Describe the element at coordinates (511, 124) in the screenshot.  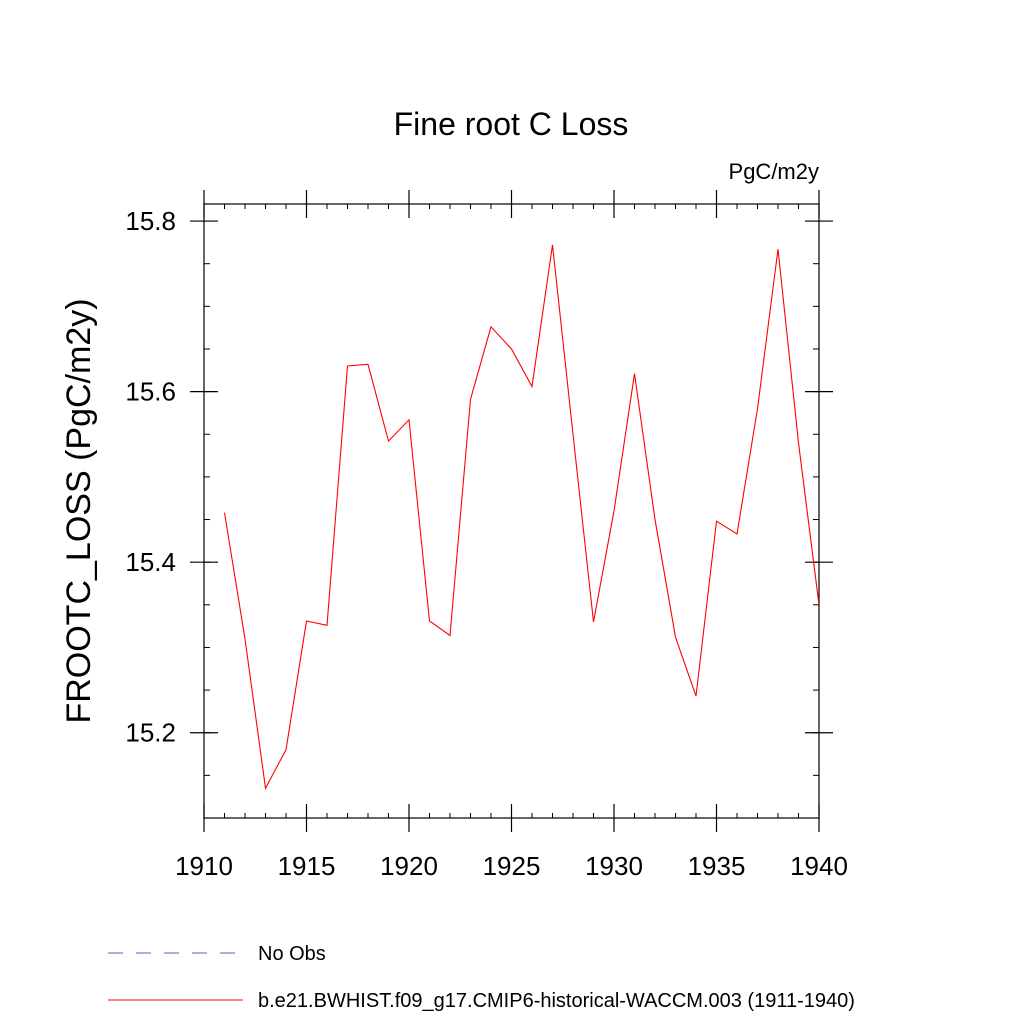
I see `chart-title: Fine root C Loss` at that location.